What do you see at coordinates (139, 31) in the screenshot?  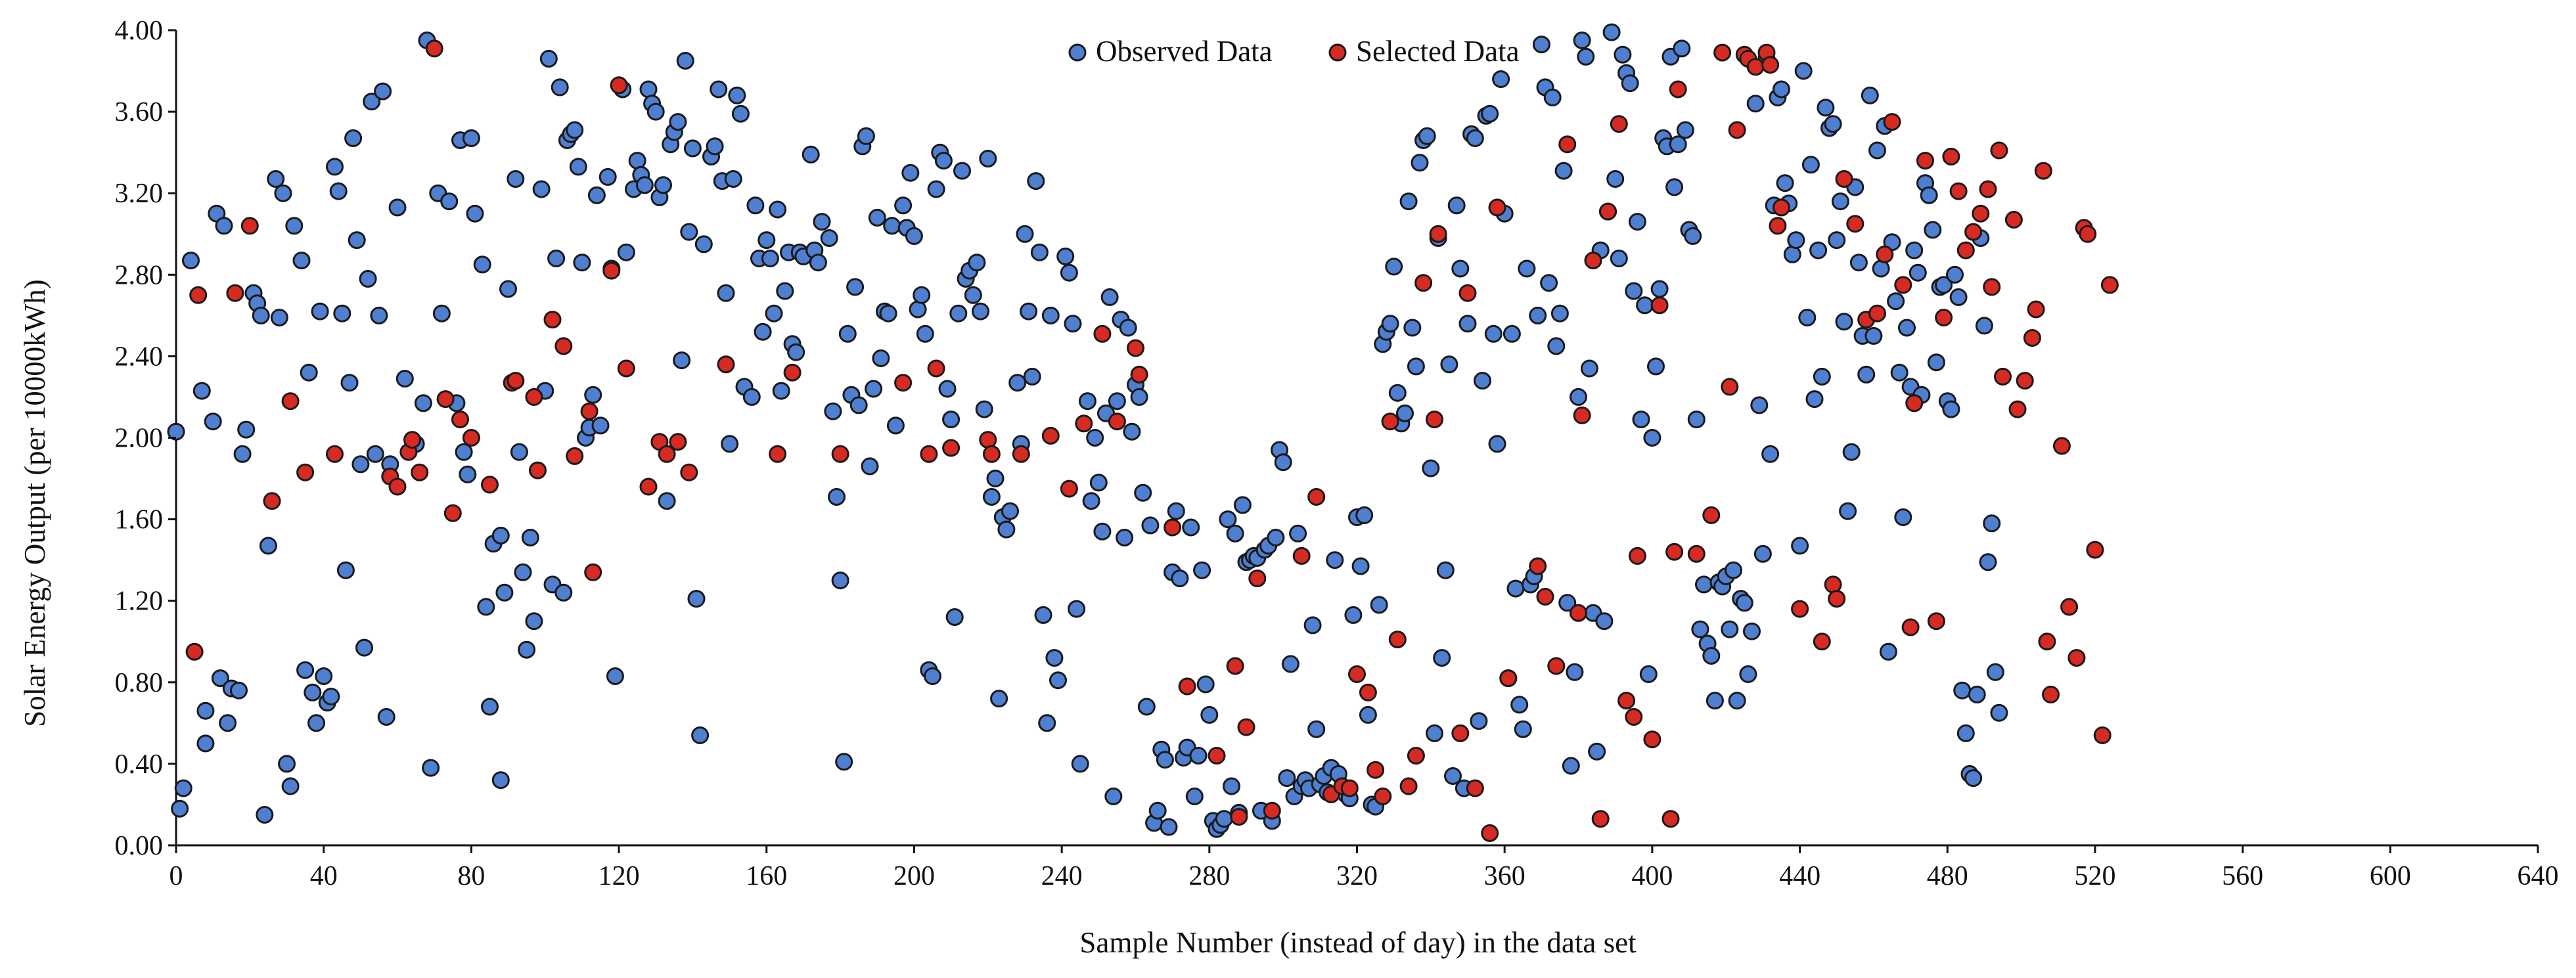 I see `y-tick-label: 4.00` at bounding box center [139, 31].